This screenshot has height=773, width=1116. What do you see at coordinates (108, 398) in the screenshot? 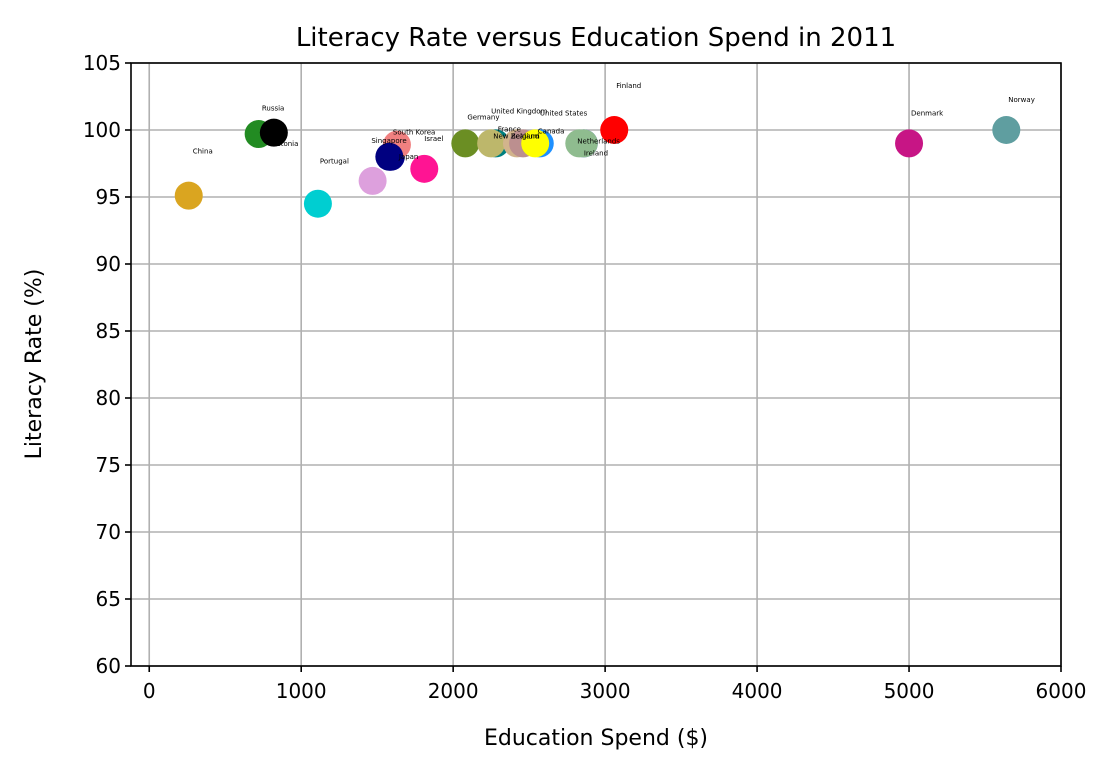
I see `y-tick-label: 80` at bounding box center [108, 398].